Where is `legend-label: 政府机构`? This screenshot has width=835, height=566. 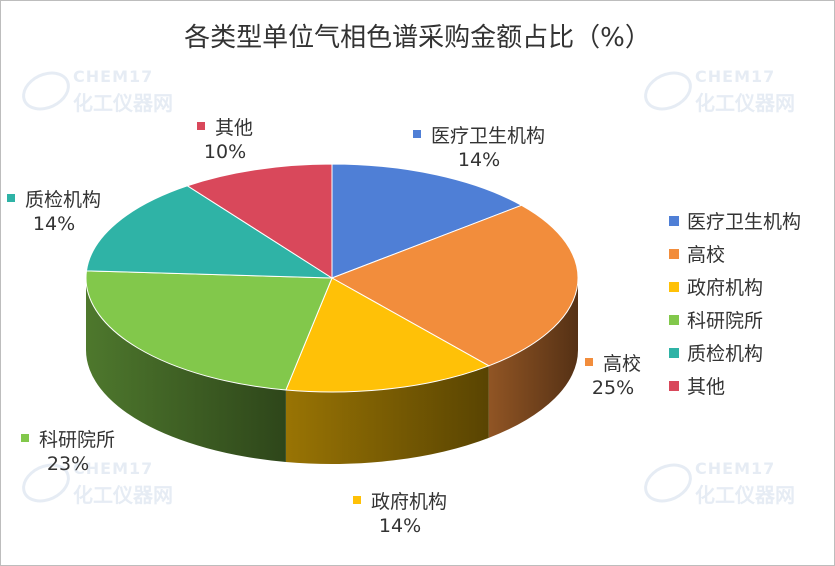
legend-label: 政府机构 is located at coordinates (725, 288).